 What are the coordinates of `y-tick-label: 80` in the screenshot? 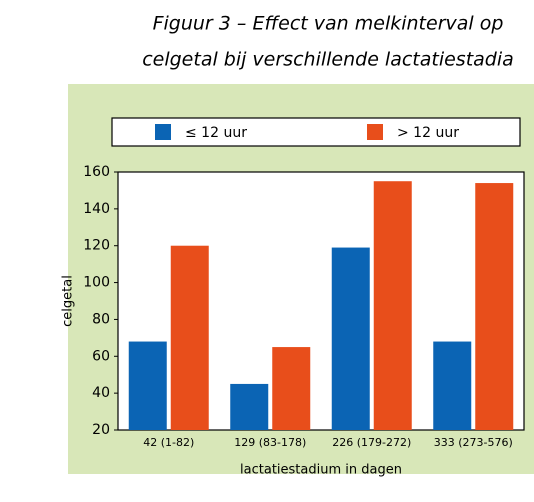 It's located at (101, 319).